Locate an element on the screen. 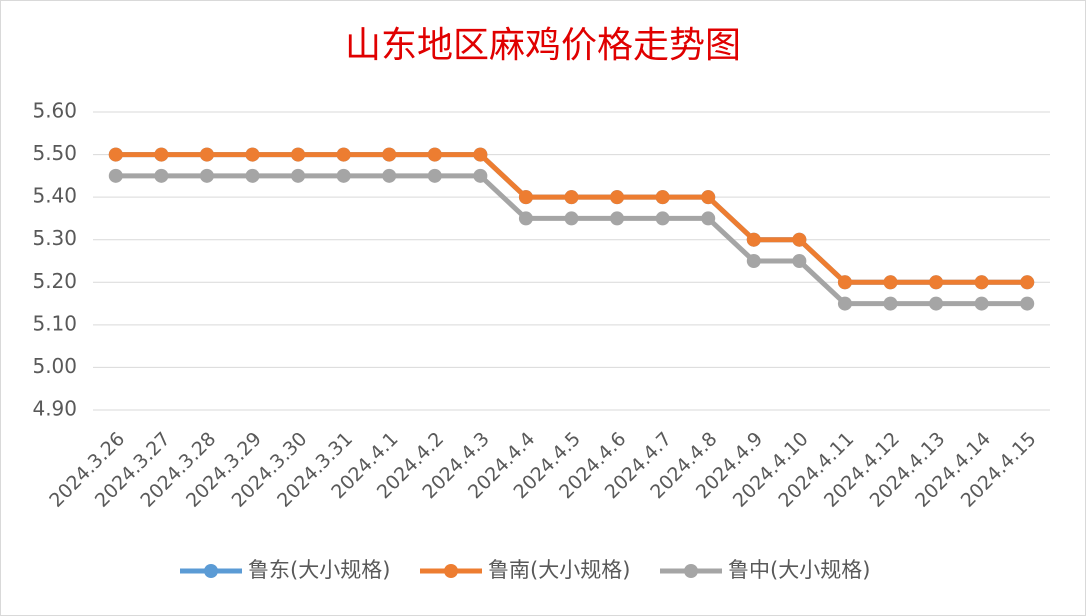  y-tick-label: 5.50 is located at coordinates (54, 153).